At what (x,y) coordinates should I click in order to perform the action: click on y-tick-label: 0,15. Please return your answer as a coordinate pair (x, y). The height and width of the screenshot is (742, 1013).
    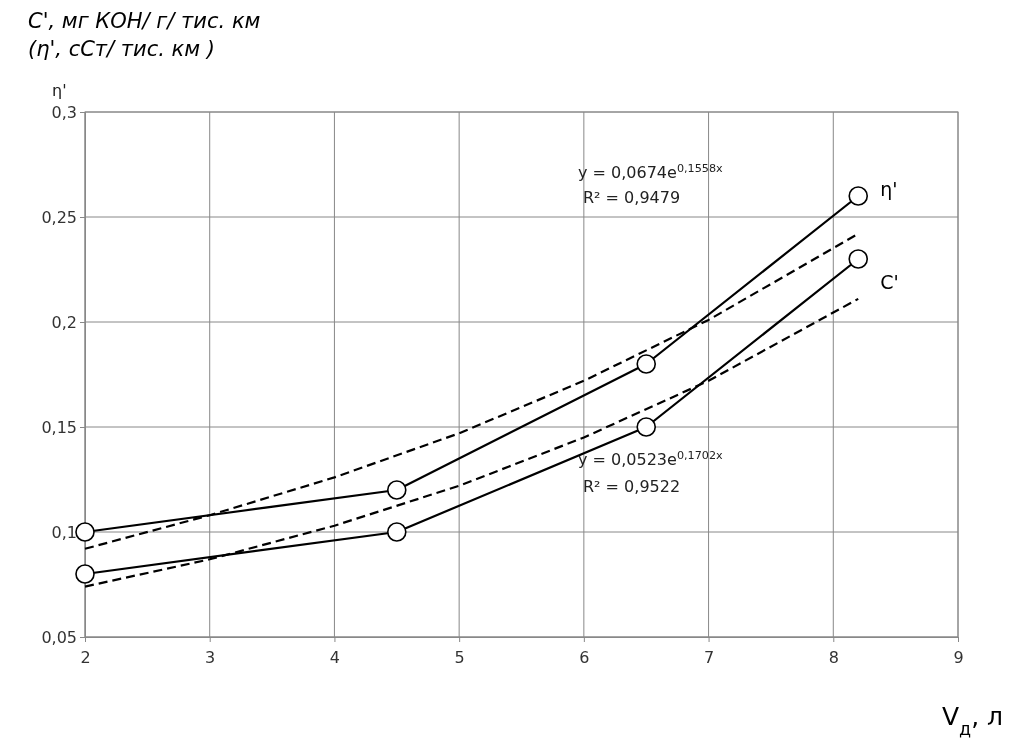
    Looking at the image, I should click on (59, 427).